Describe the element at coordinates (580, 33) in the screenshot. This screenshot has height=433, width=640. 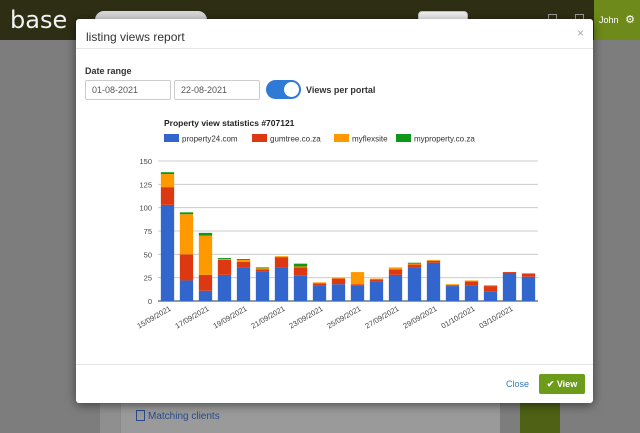
I see `close-icon: ×` at that location.